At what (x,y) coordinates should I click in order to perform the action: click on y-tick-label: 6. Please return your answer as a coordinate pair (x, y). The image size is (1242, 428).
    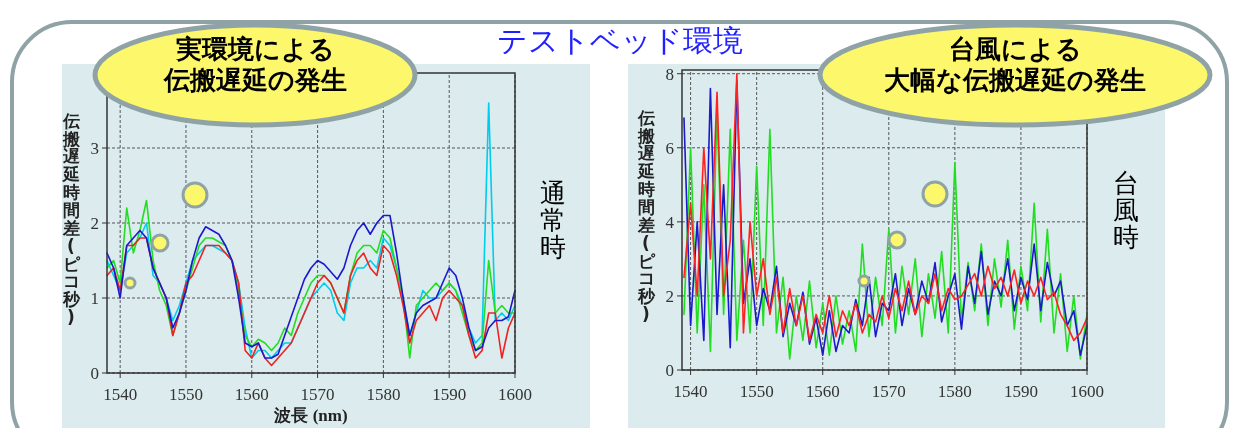
    Looking at the image, I should click on (669, 148).